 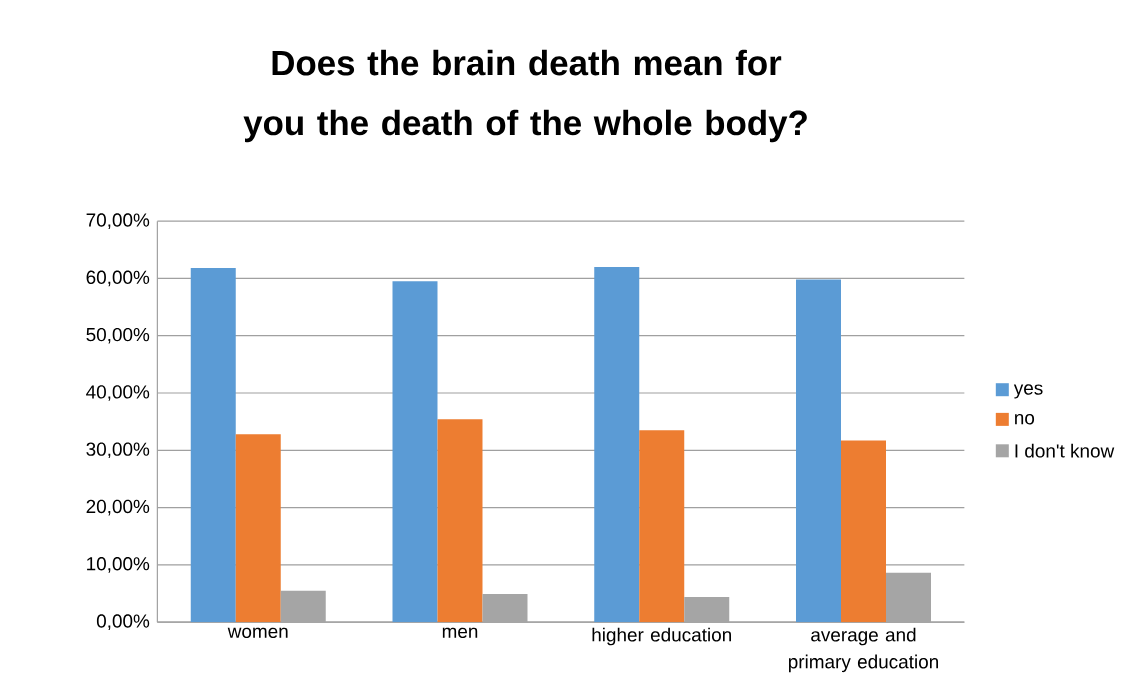 What do you see at coordinates (118, 507) in the screenshot?
I see `y-tick-label: 20,00%` at bounding box center [118, 507].